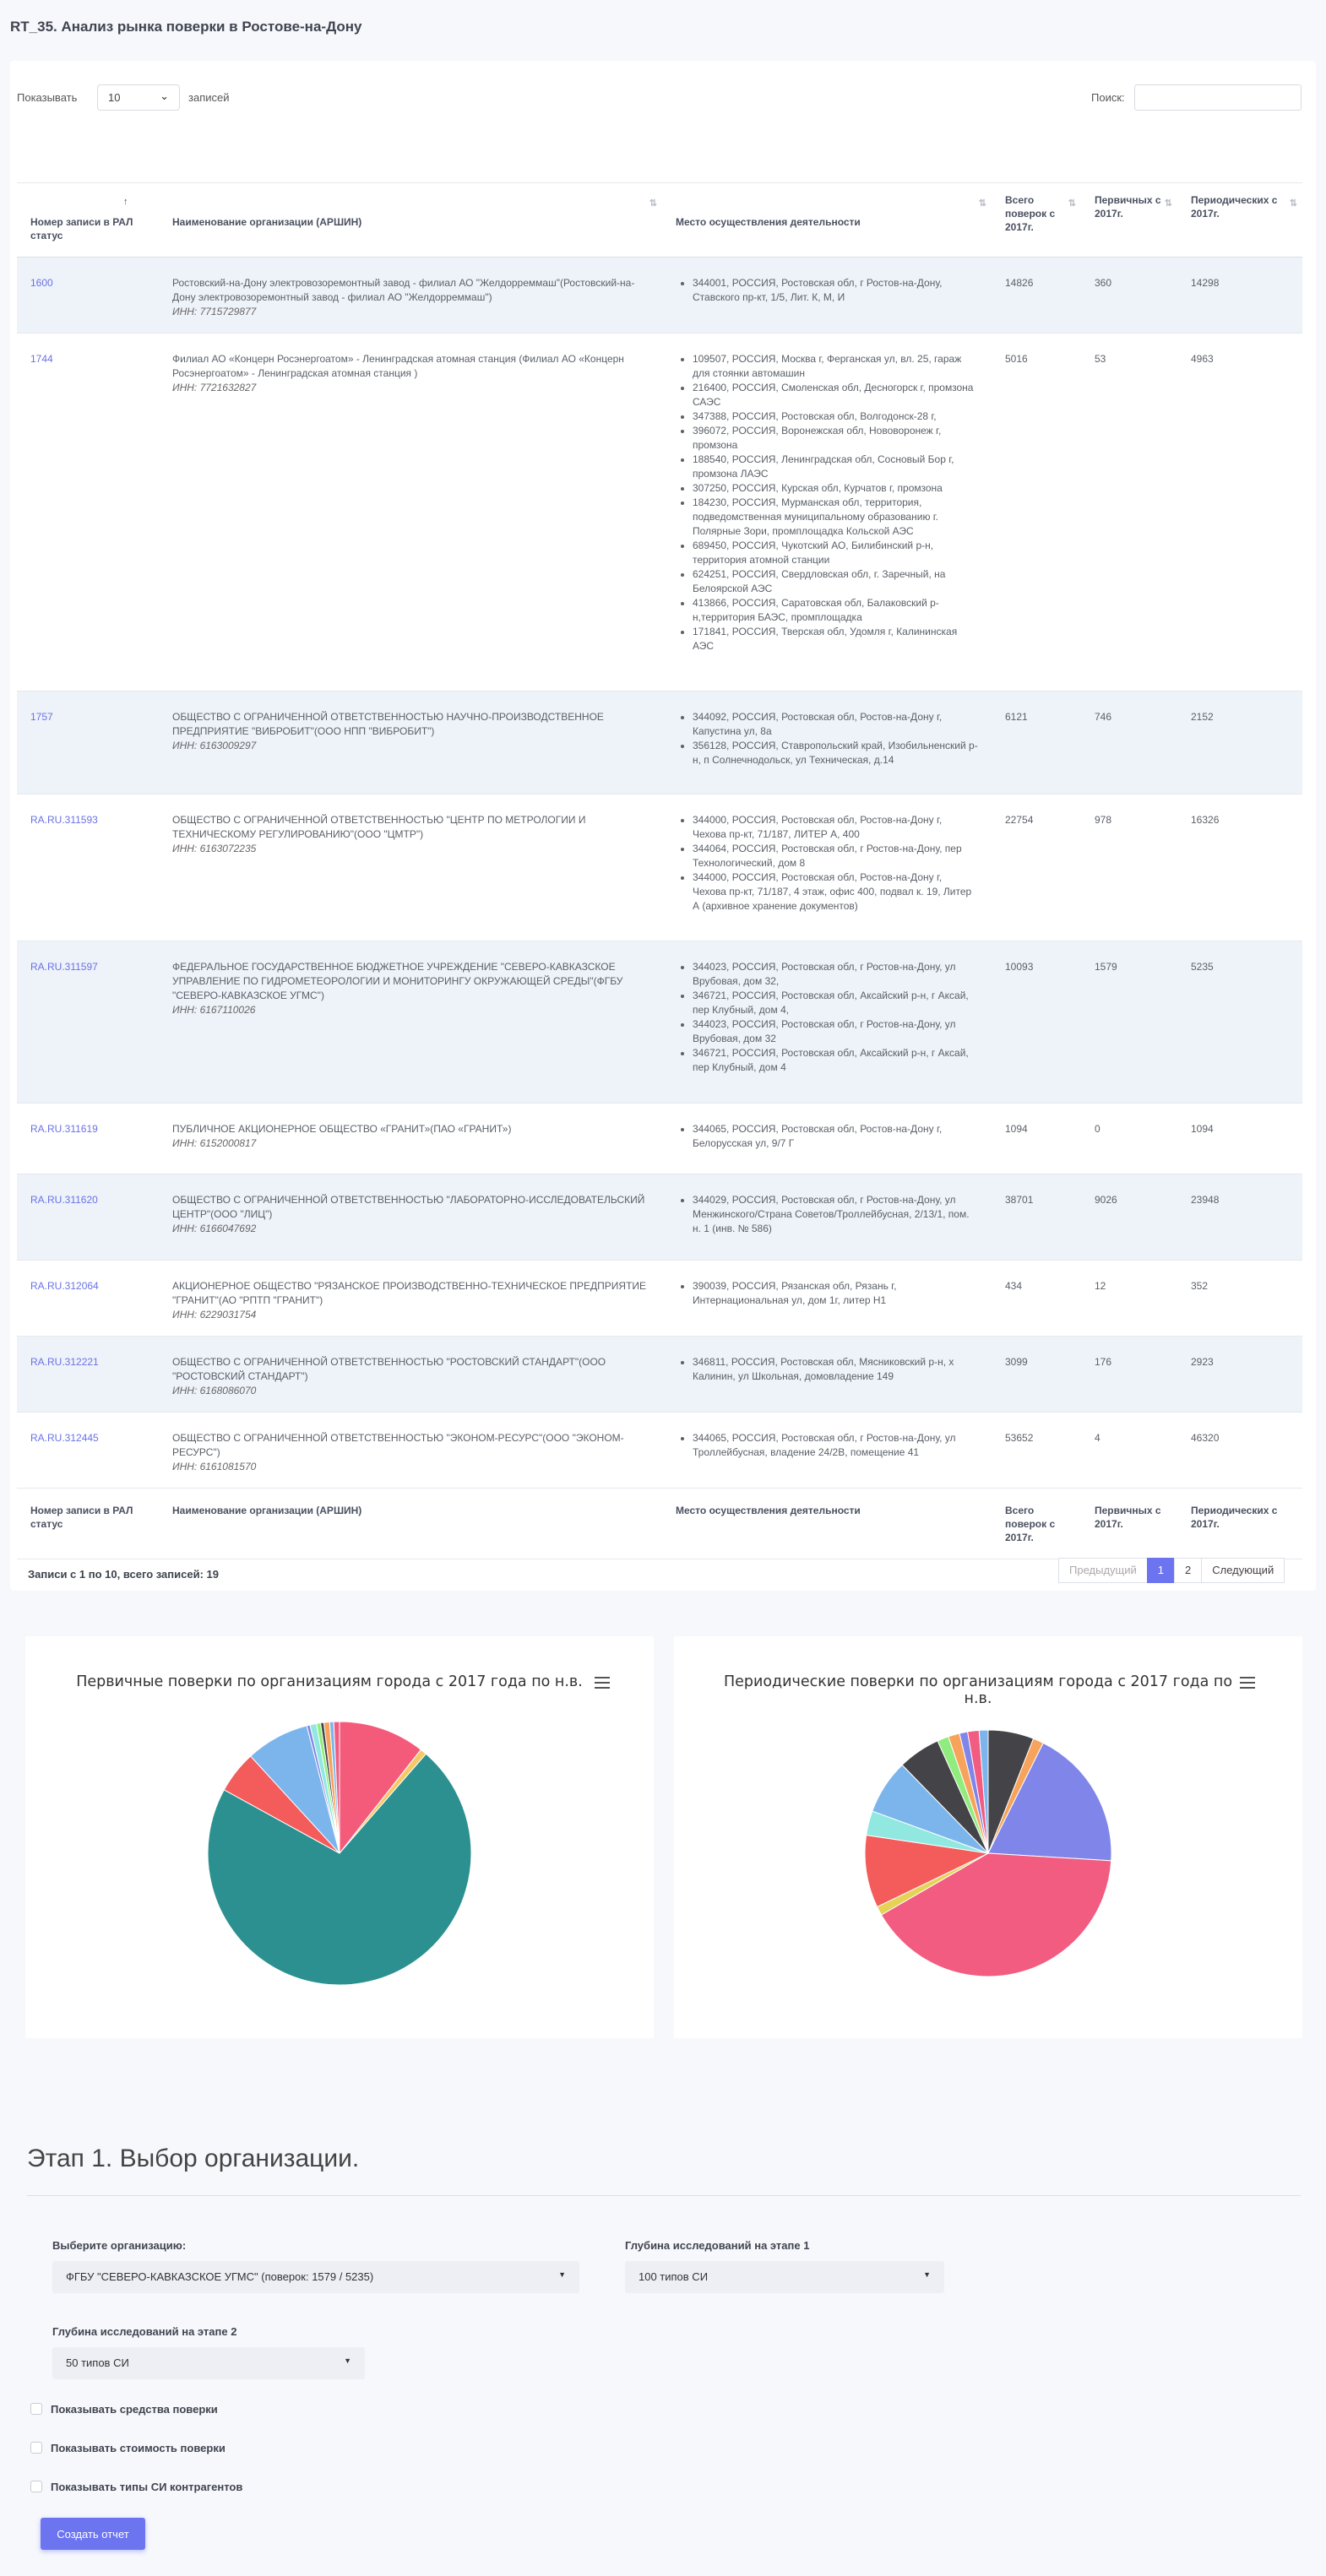 This screenshot has width=1326, height=2576. Describe the element at coordinates (1240, 742) in the screenshot. I see `periodic-cell: 2152` at that location.